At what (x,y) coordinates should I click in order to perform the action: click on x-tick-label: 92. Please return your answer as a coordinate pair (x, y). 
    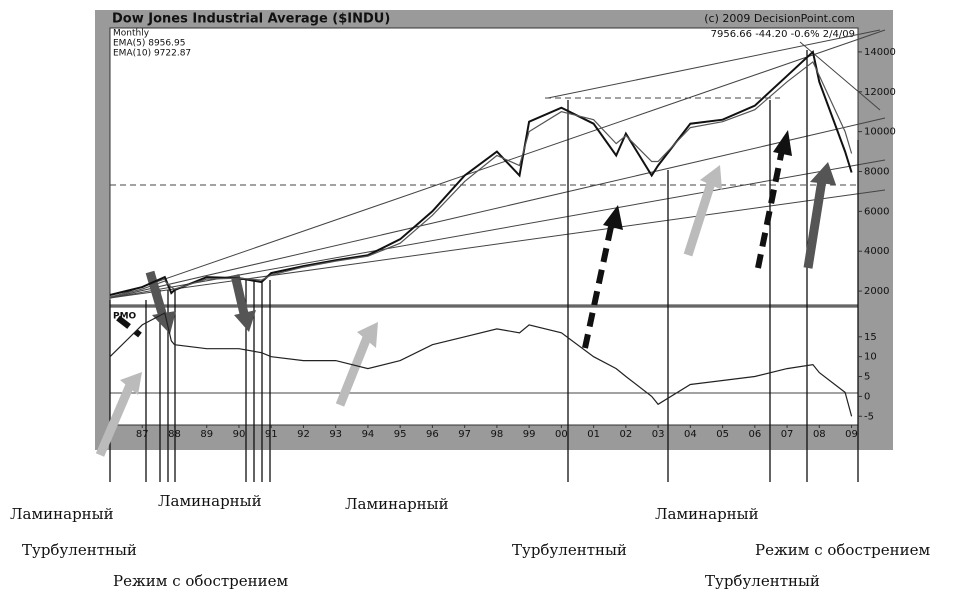
    Looking at the image, I should click on (303, 434).